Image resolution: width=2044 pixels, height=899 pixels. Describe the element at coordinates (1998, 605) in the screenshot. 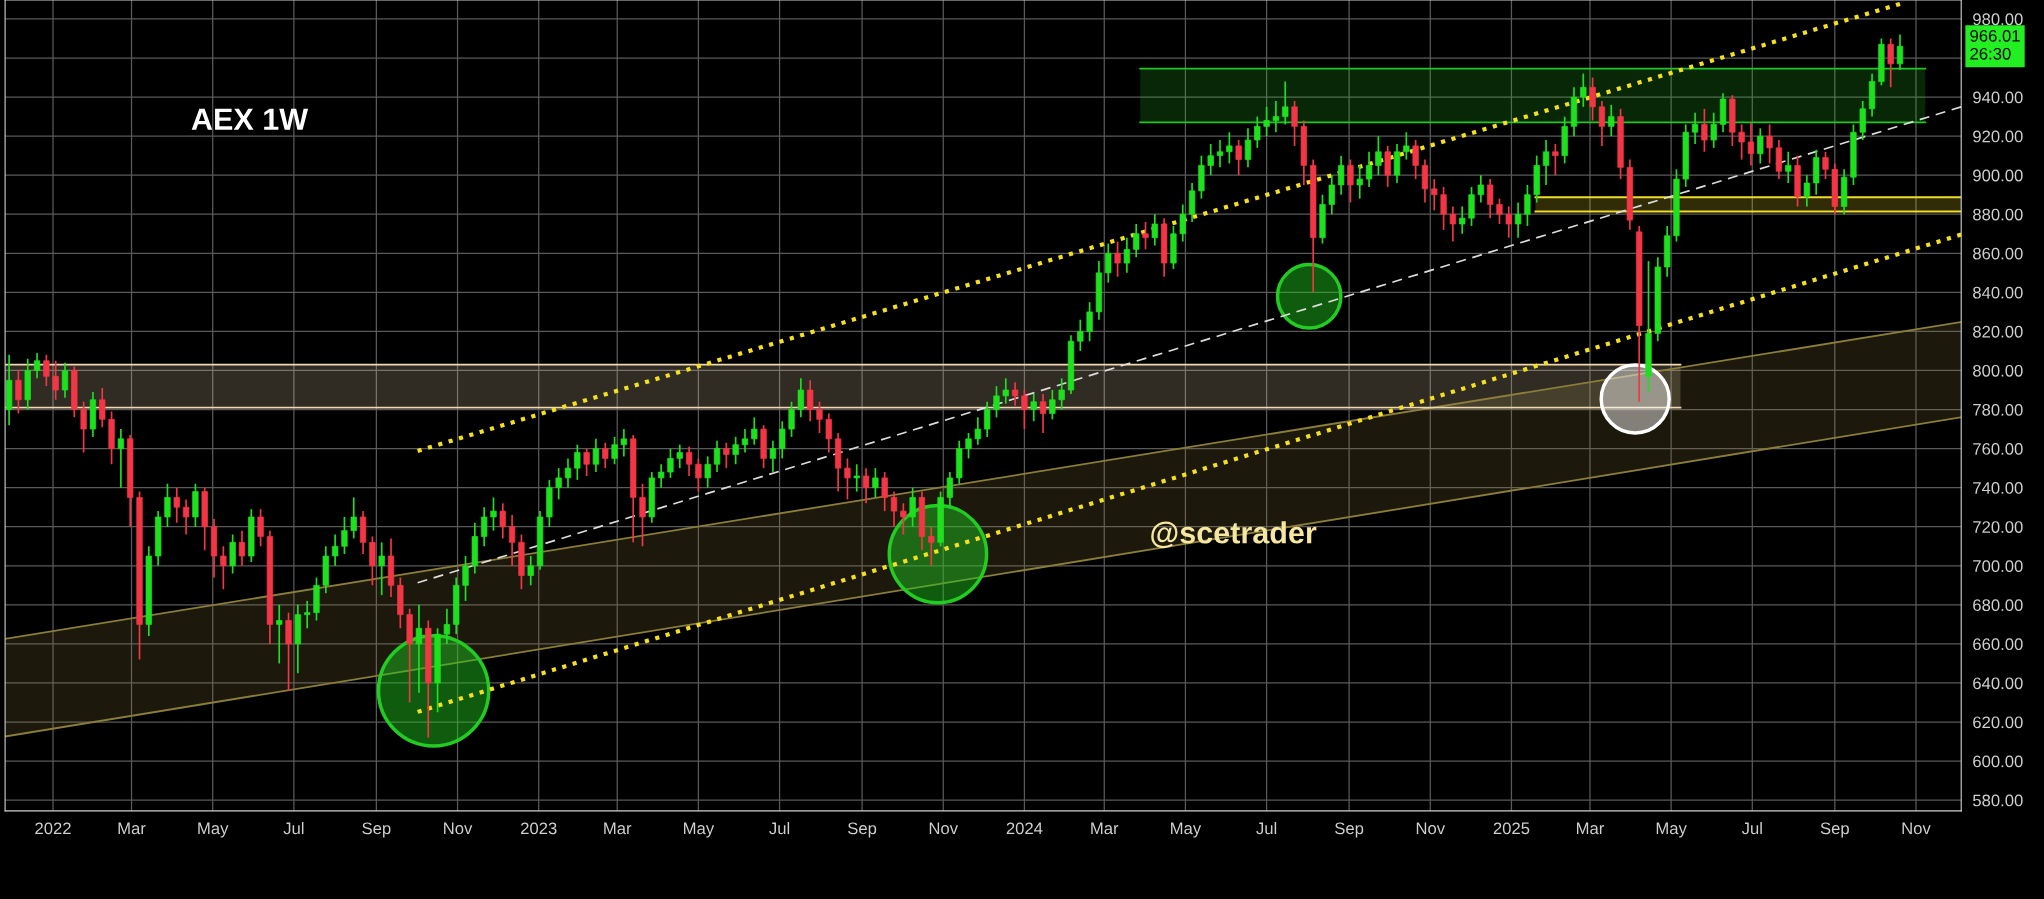

I see `y-tick-label: 680.00` at that location.